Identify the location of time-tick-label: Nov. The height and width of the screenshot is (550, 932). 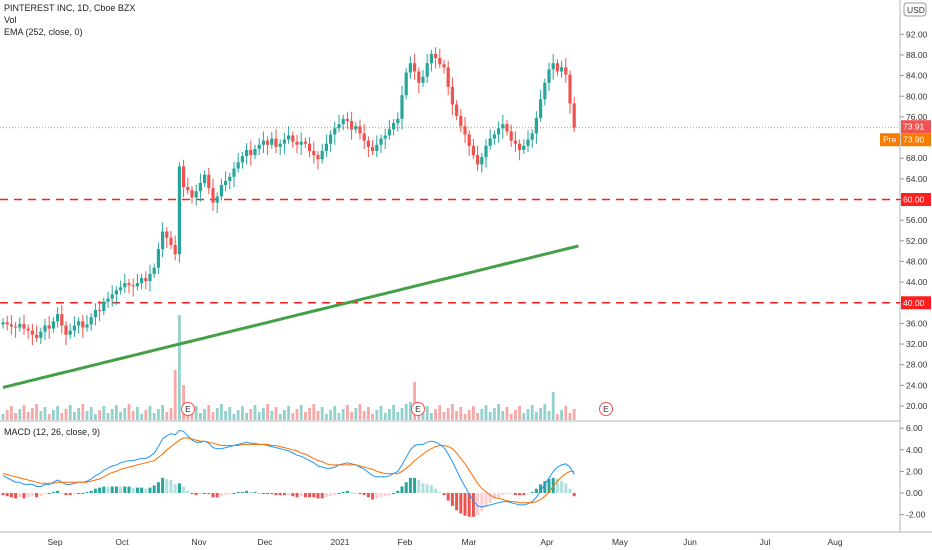
(199, 542).